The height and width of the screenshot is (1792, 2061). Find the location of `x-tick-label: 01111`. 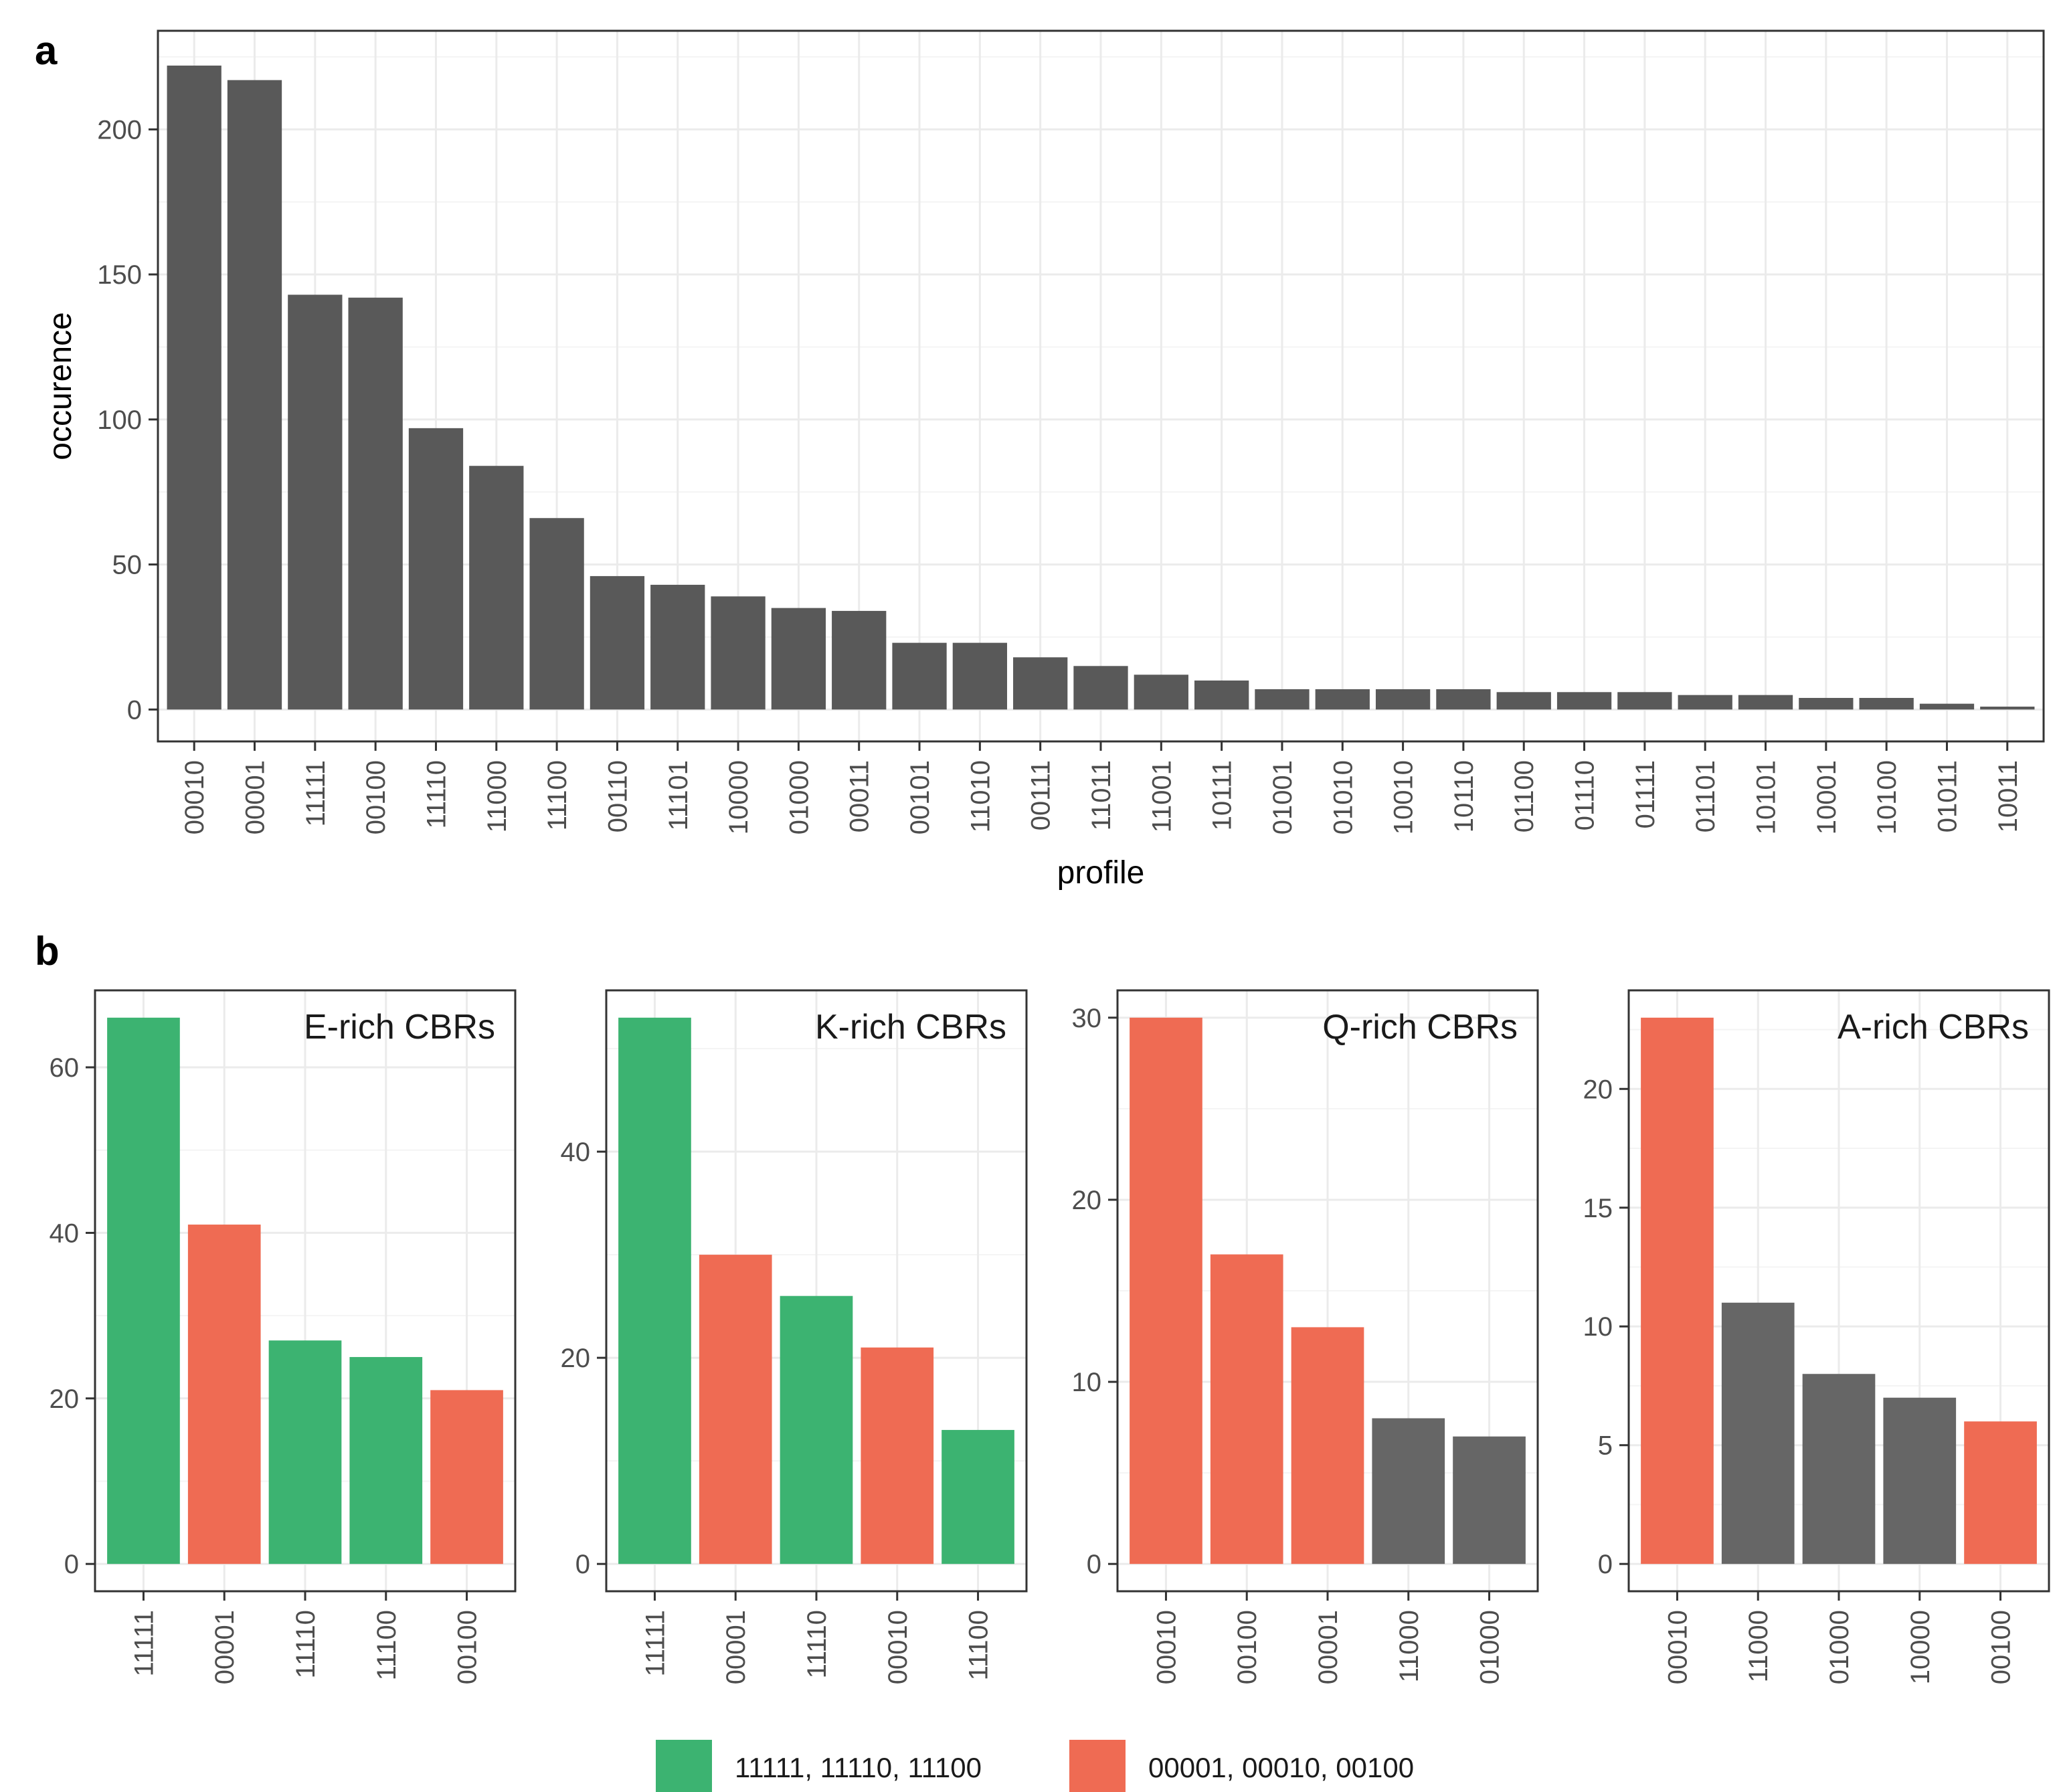

x-tick-label: 01111 is located at coordinates (1645, 794).